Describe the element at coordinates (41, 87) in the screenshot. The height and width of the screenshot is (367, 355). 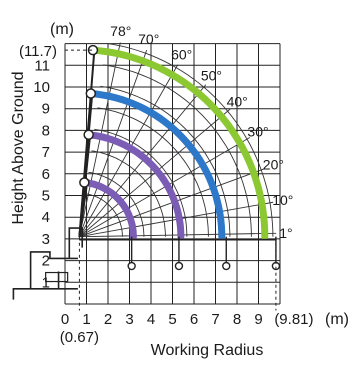
I see `y-tick-label: 10` at that location.